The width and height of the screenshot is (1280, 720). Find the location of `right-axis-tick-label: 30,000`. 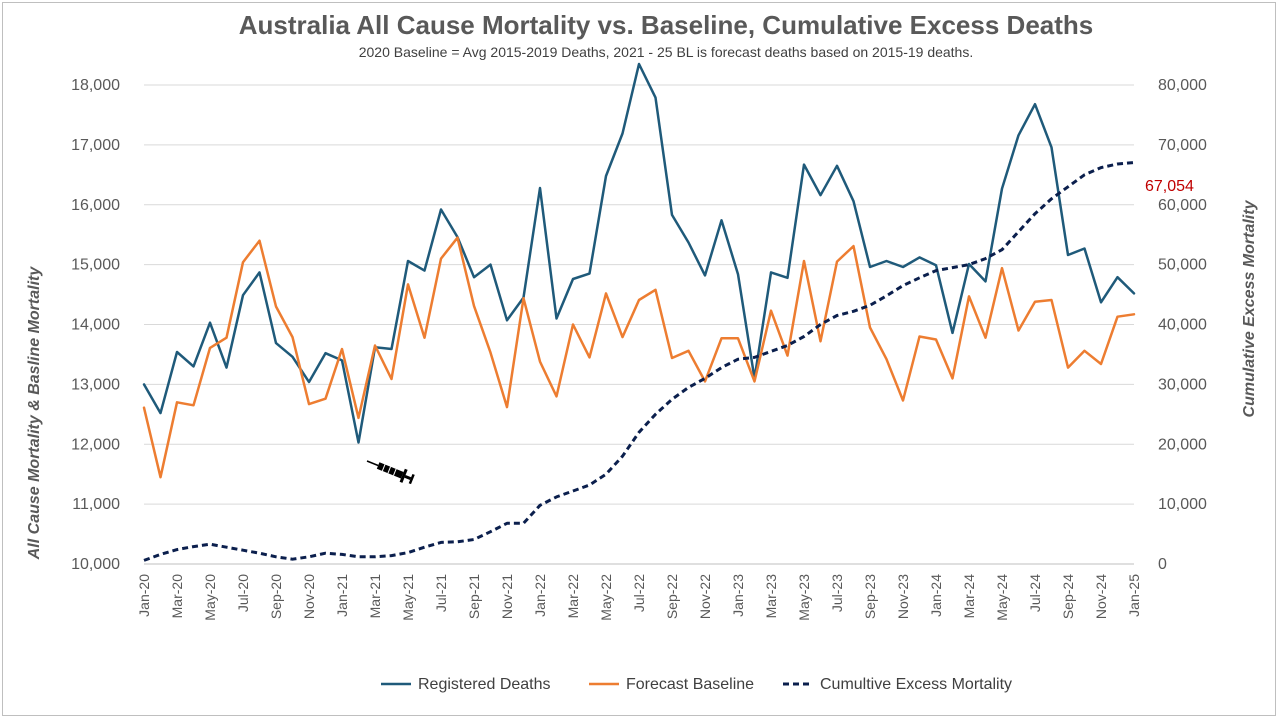

right-axis-tick-label: 30,000 is located at coordinates (1182, 384).